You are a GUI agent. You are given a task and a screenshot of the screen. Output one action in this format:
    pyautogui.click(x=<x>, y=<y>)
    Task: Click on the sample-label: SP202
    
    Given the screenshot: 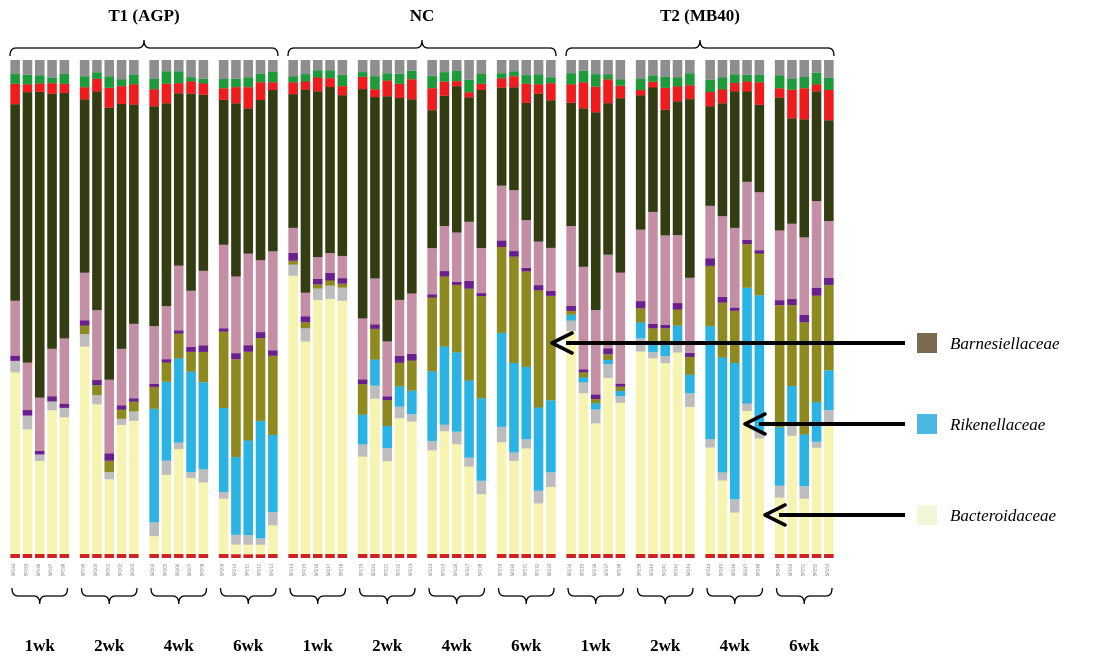 What is the action you would take?
    pyautogui.click(x=120, y=569)
    